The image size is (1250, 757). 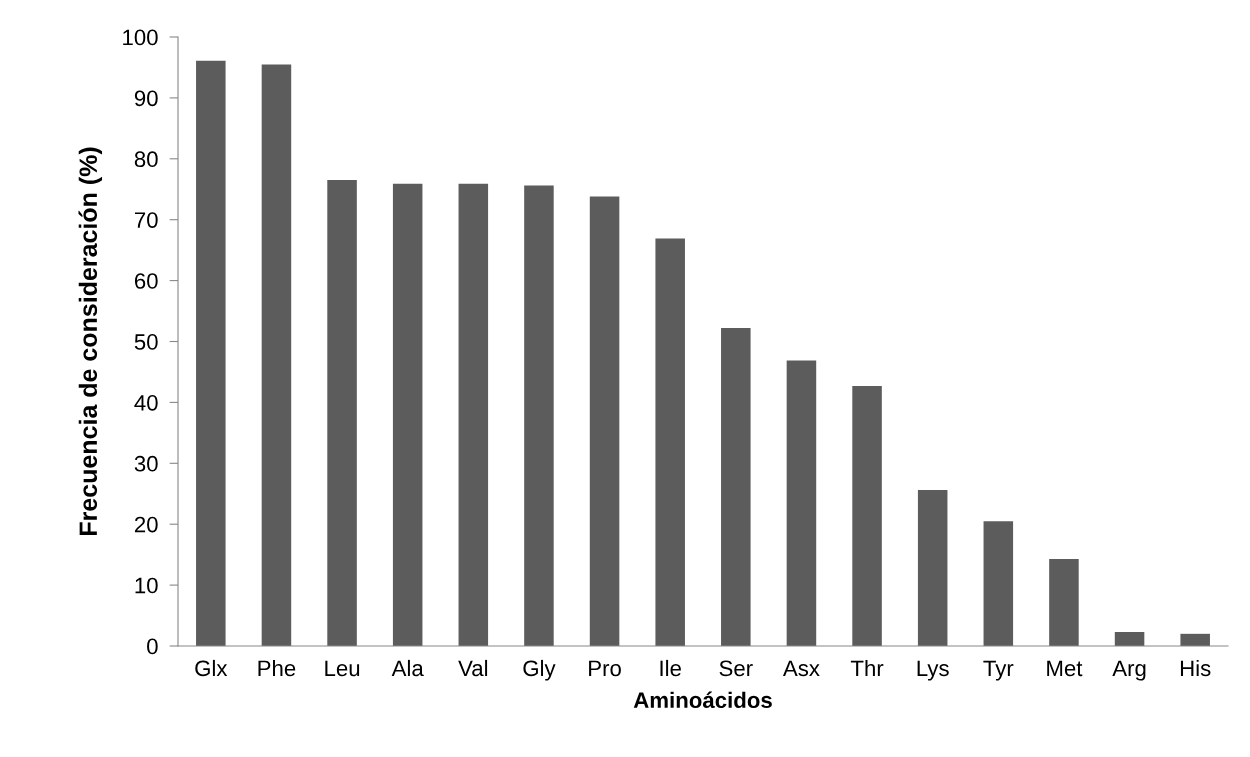 What do you see at coordinates (146, 220) in the screenshot?
I see `y-tick-label: 70` at bounding box center [146, 220].